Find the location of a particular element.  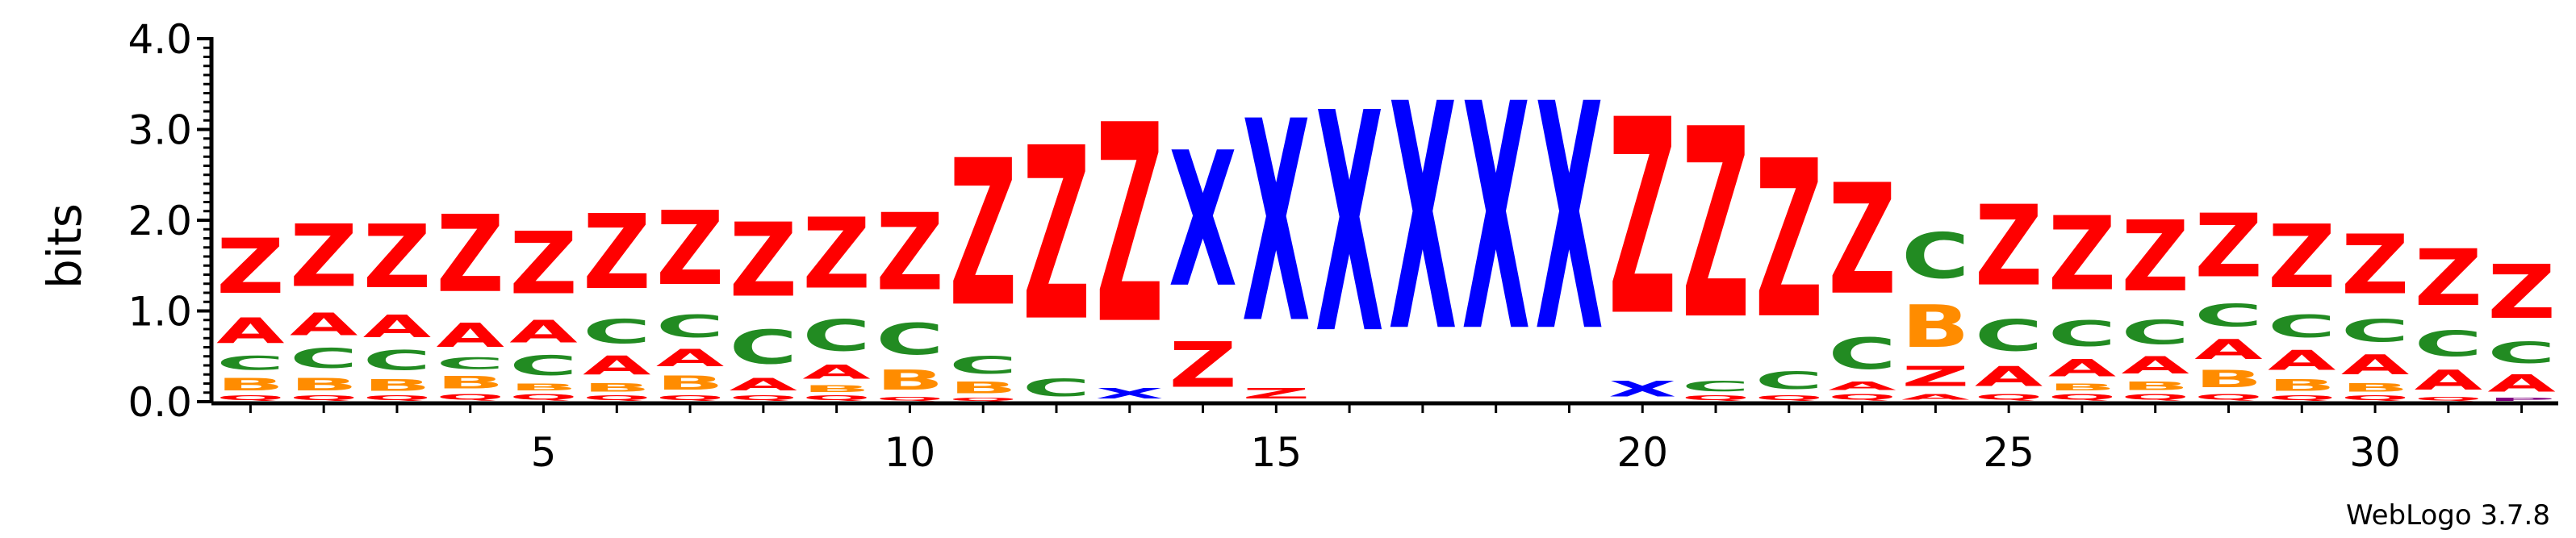

logo-letter-q-pos-4: Q is located at coordinates (470, 397).